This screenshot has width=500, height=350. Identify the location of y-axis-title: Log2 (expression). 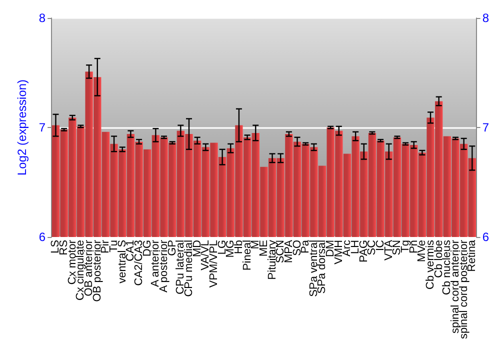
(22, 127).